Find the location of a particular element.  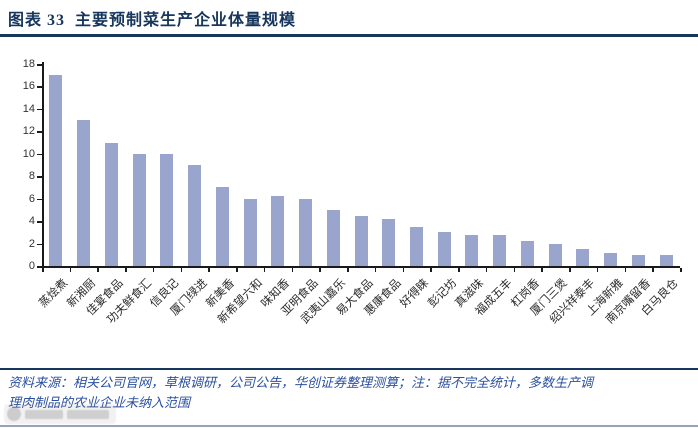

y-tick-label: 2 is located at coordinates (31, 243).